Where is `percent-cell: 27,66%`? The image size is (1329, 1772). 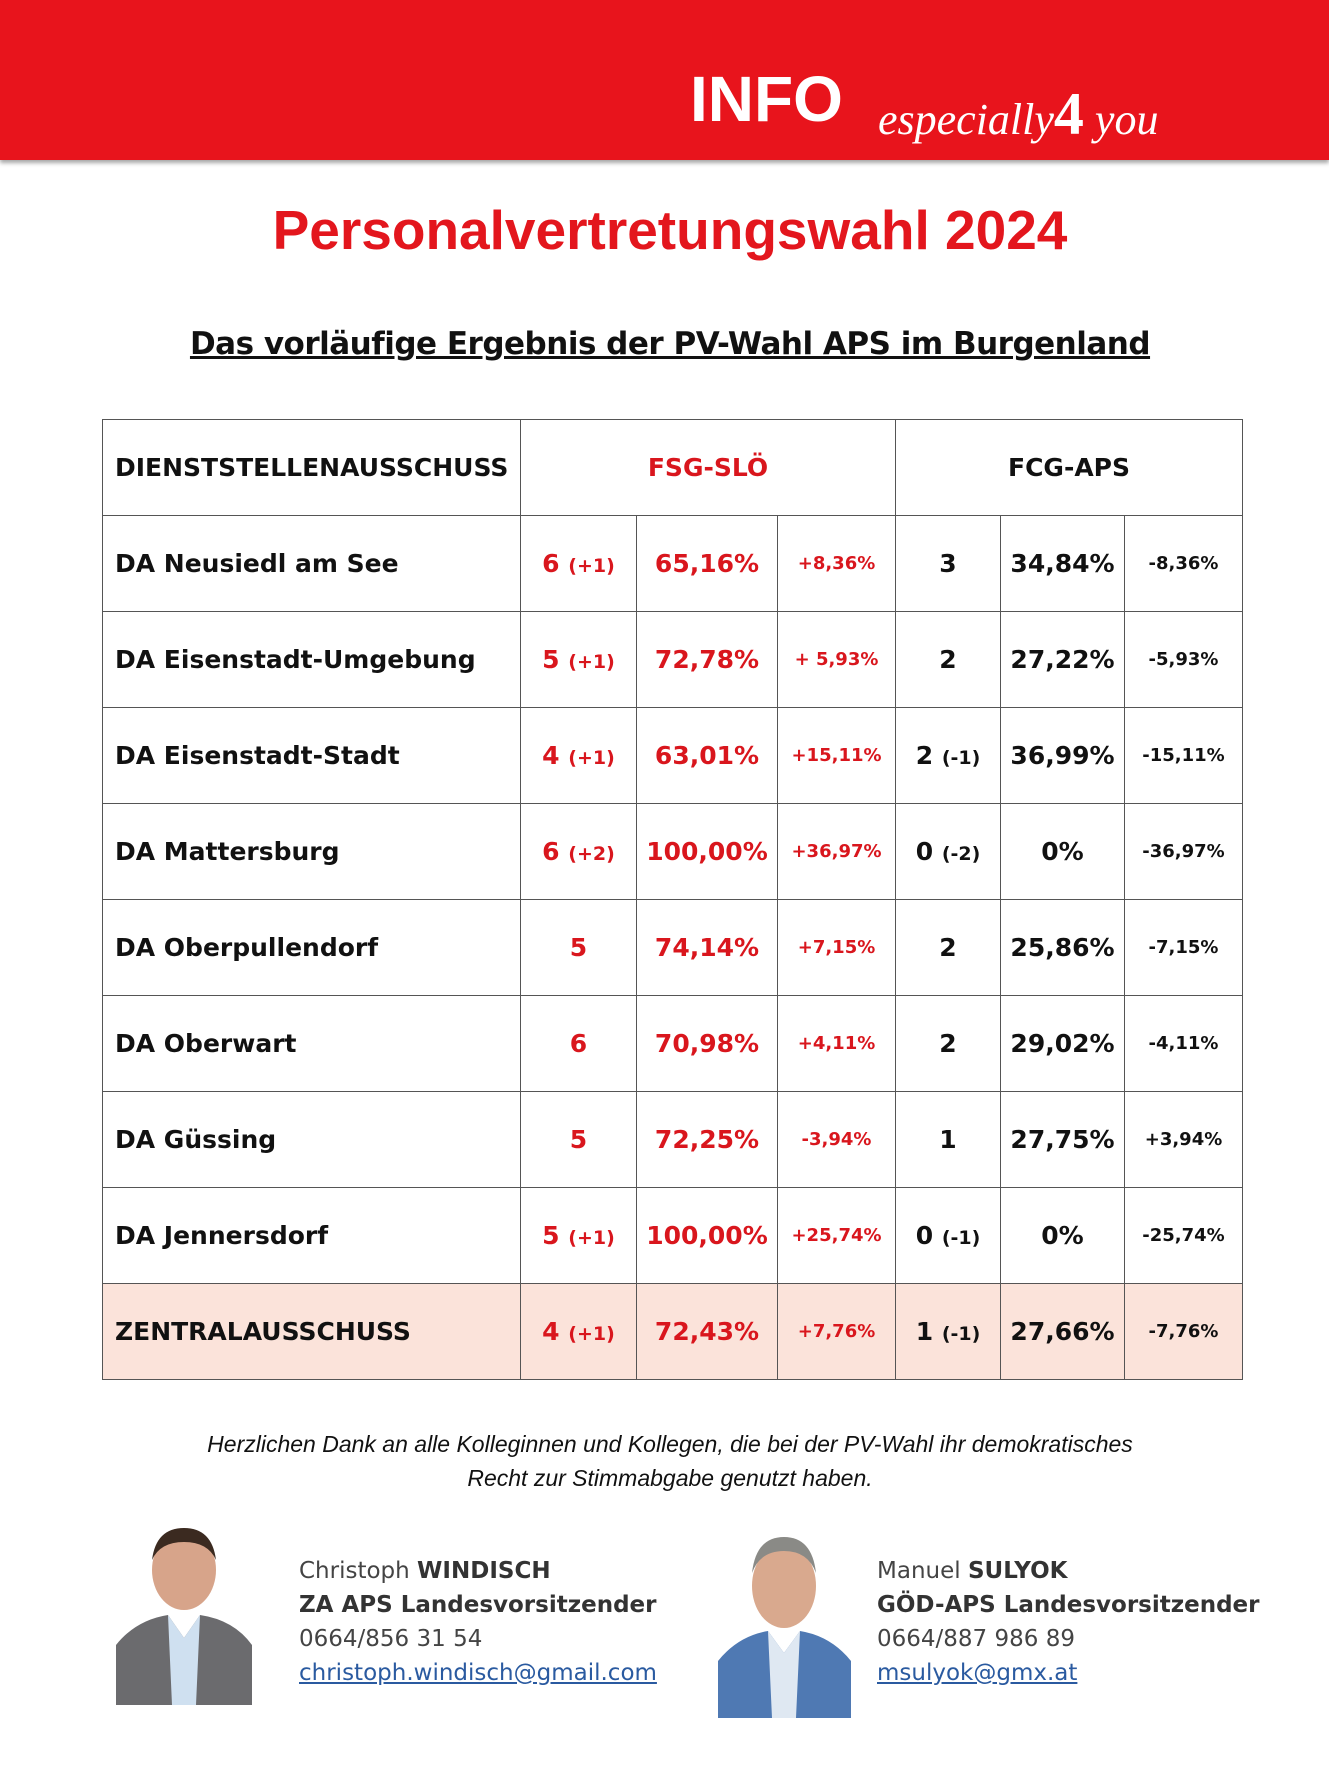
percent-cell: 27,66% is located at coordinates (1062, 1331).